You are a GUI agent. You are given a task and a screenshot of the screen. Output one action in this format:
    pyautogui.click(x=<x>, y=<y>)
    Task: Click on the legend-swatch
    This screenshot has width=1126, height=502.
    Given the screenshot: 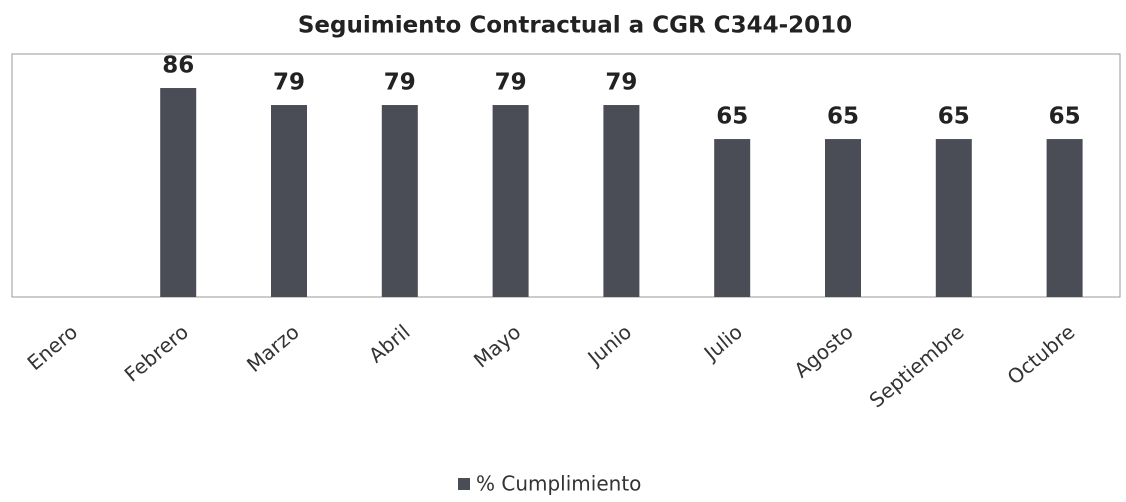 What is the action you would take?
    pyautogui.click(x=464, y=484)
    